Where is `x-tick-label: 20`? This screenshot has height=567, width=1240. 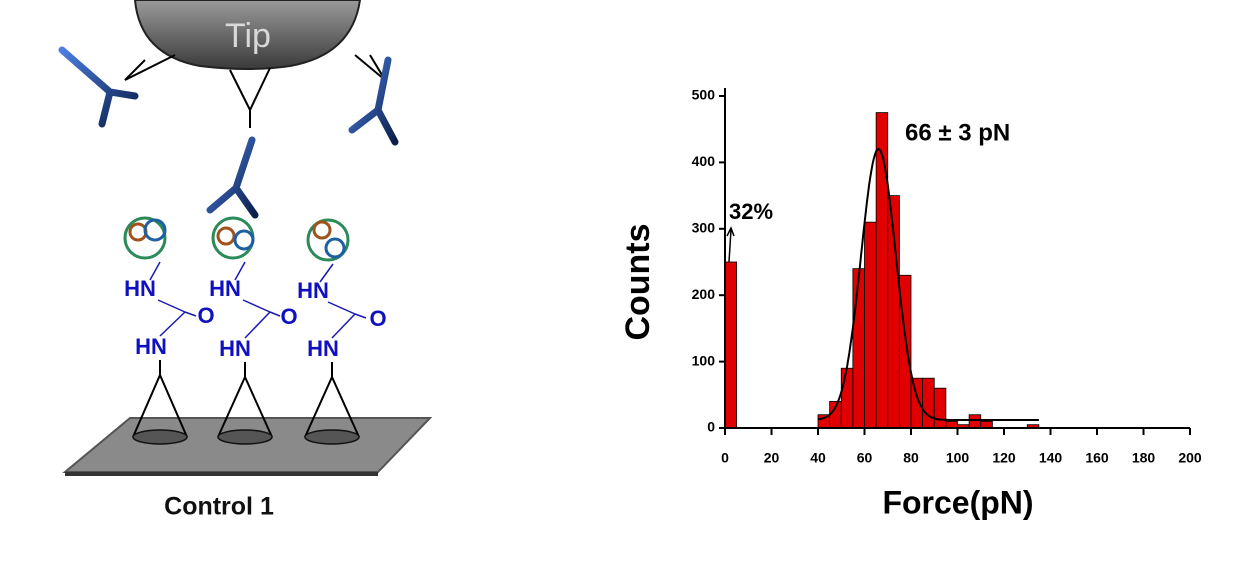 x-tick-label: 20 is located at coordinates (772, 458).